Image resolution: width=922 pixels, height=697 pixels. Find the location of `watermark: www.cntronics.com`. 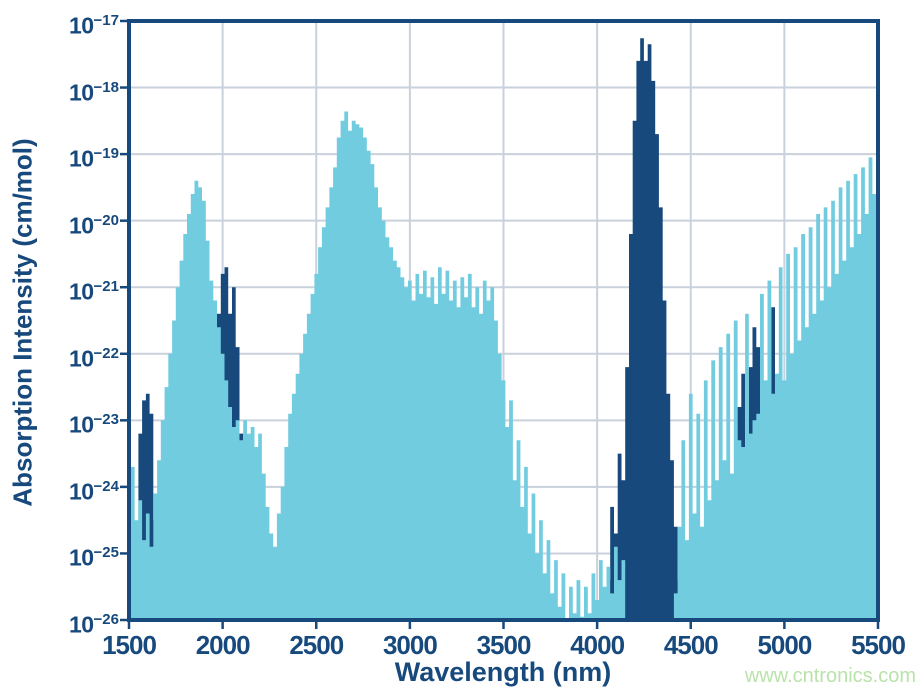

watermark: www.cntronics.com is located at coordinates (830, 676).